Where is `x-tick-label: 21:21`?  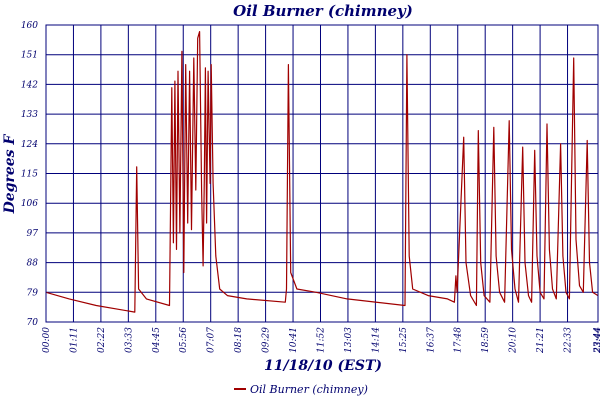
x-tick-label: 21:21 is located at coordinates (541, 340).